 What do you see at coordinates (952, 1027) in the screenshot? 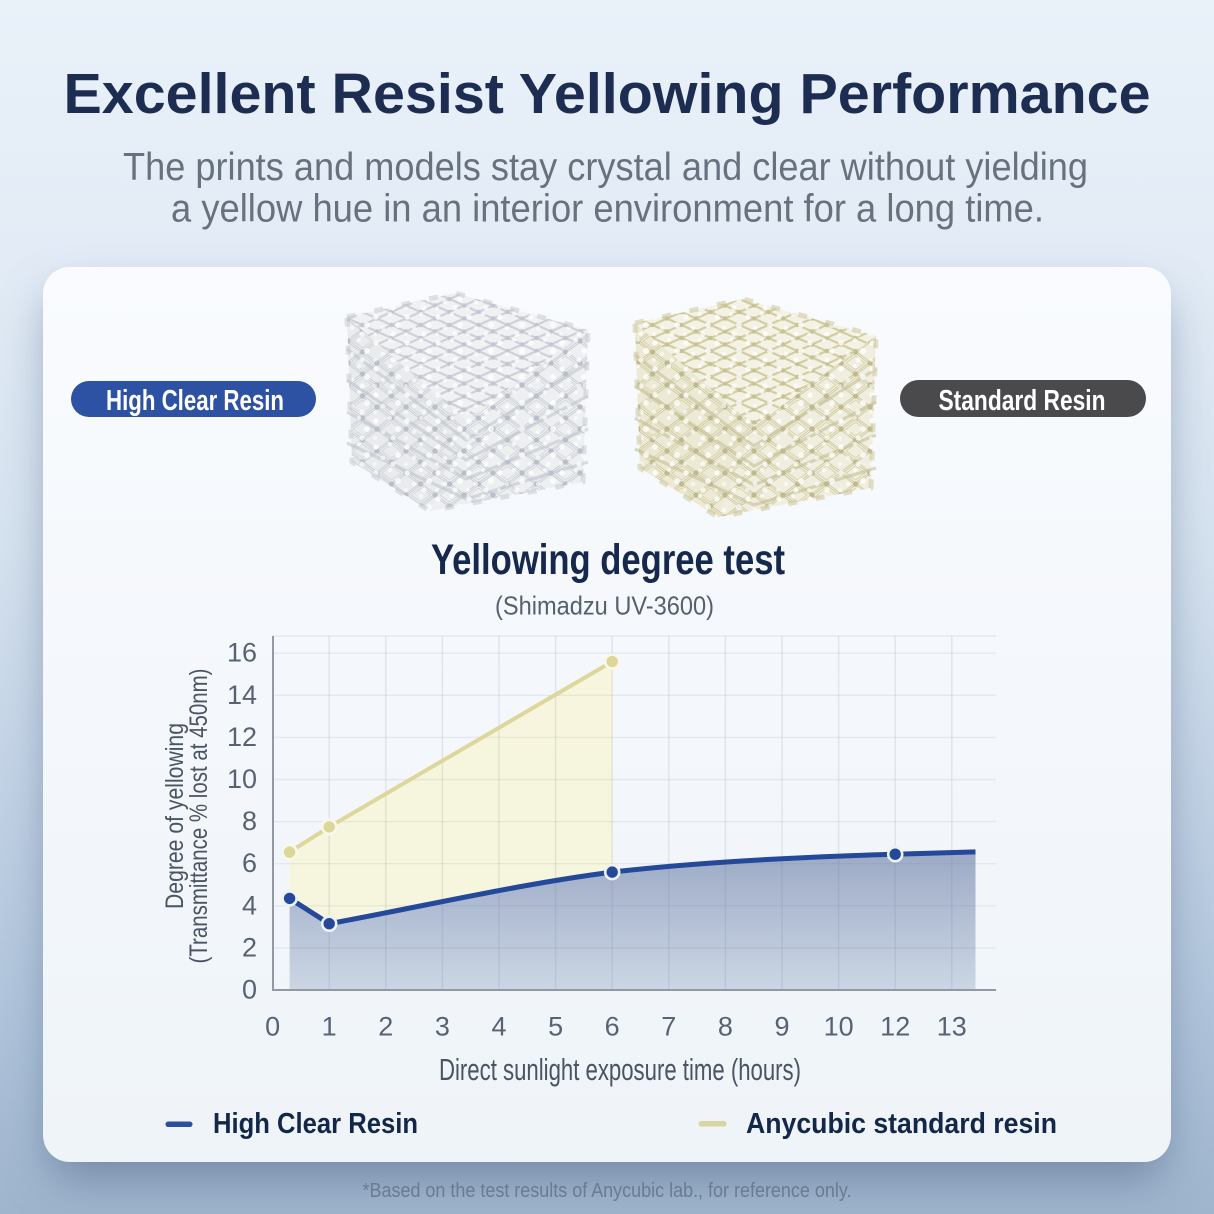
I see `svg-text: 13` at bounding box center [952, 1027].